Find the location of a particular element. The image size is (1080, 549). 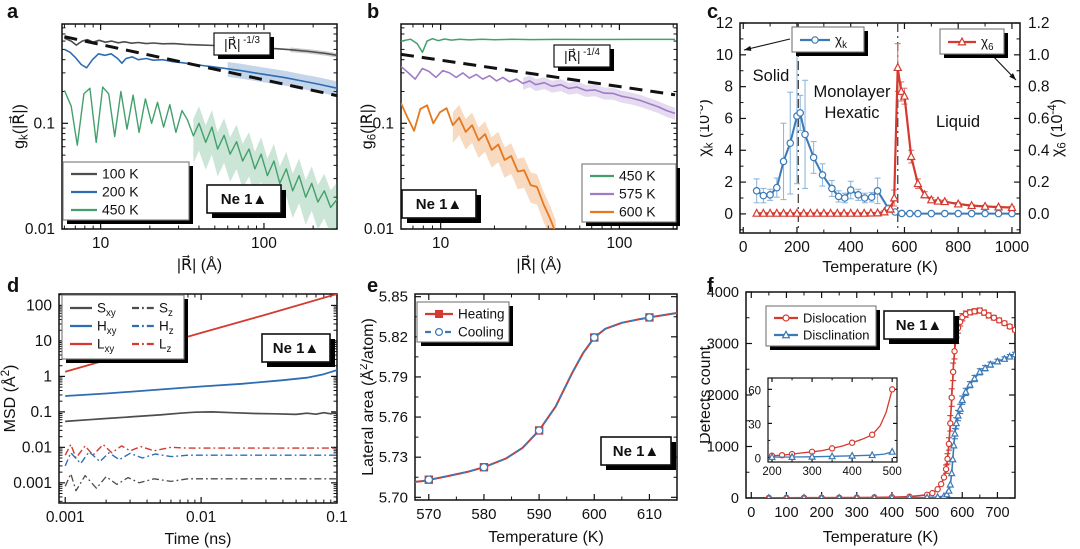

panel-letter-c: c is located at coordinates (713, 12).